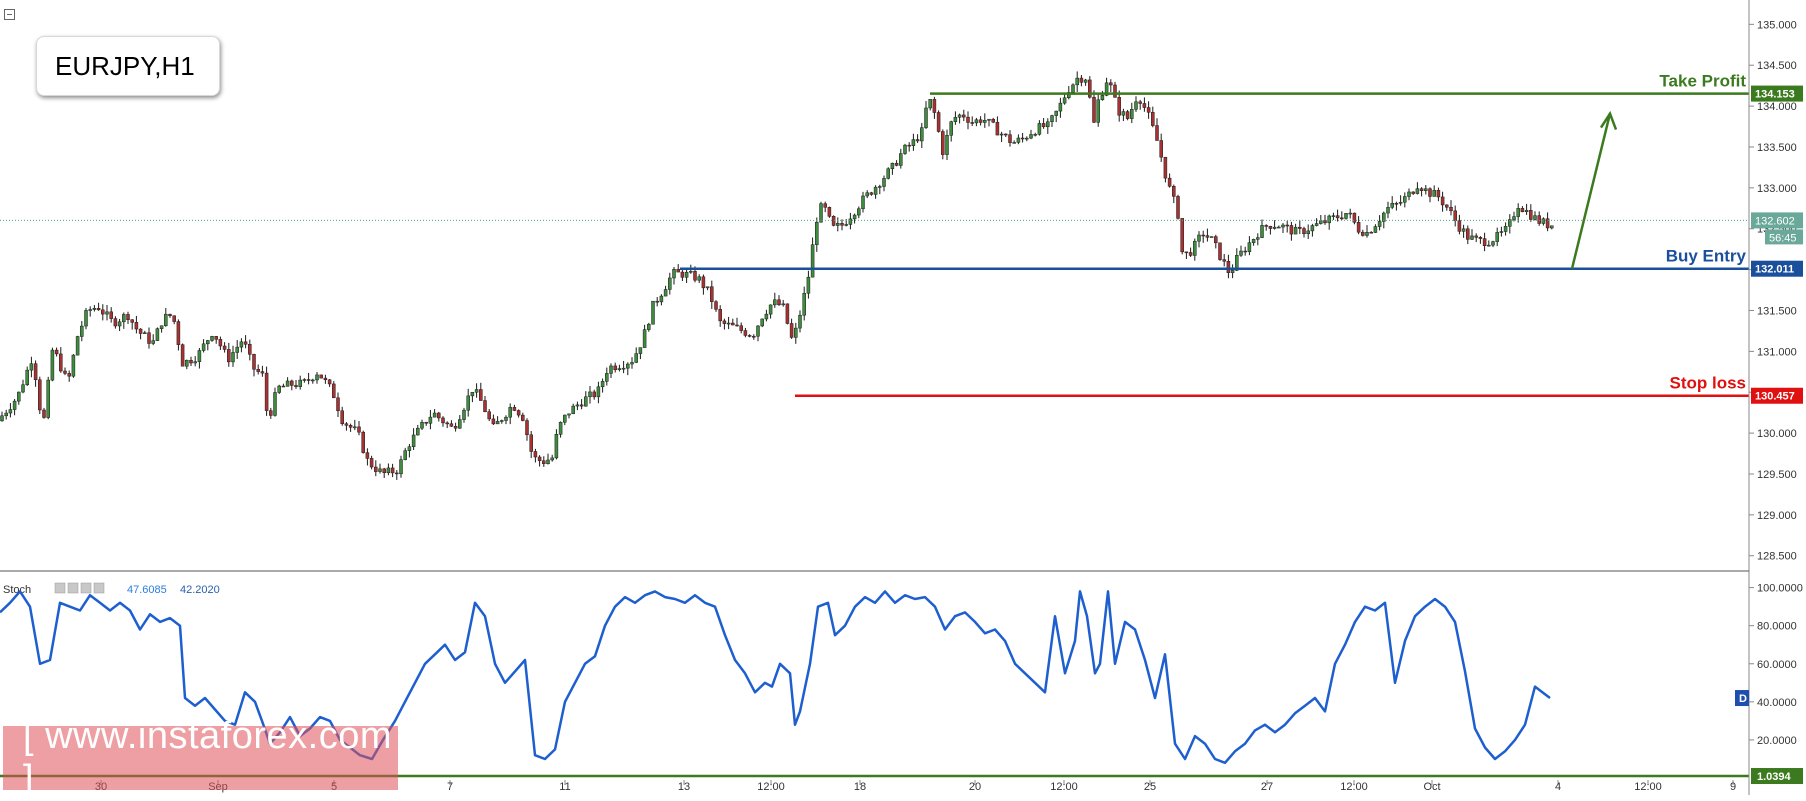 The height and width of the screenshot is (801, 1806). Describe the element at coordinates (684, 787) in the screenshot. I see `time-tick-label: 13` at that location.